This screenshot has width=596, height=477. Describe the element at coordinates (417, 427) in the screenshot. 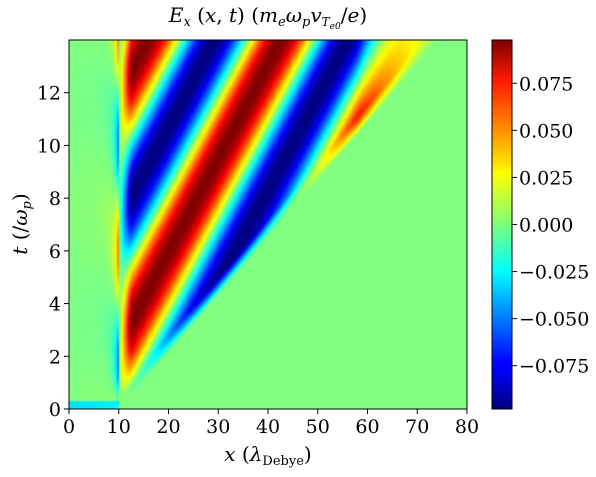

I see `x-tick-label: 70` at that location.